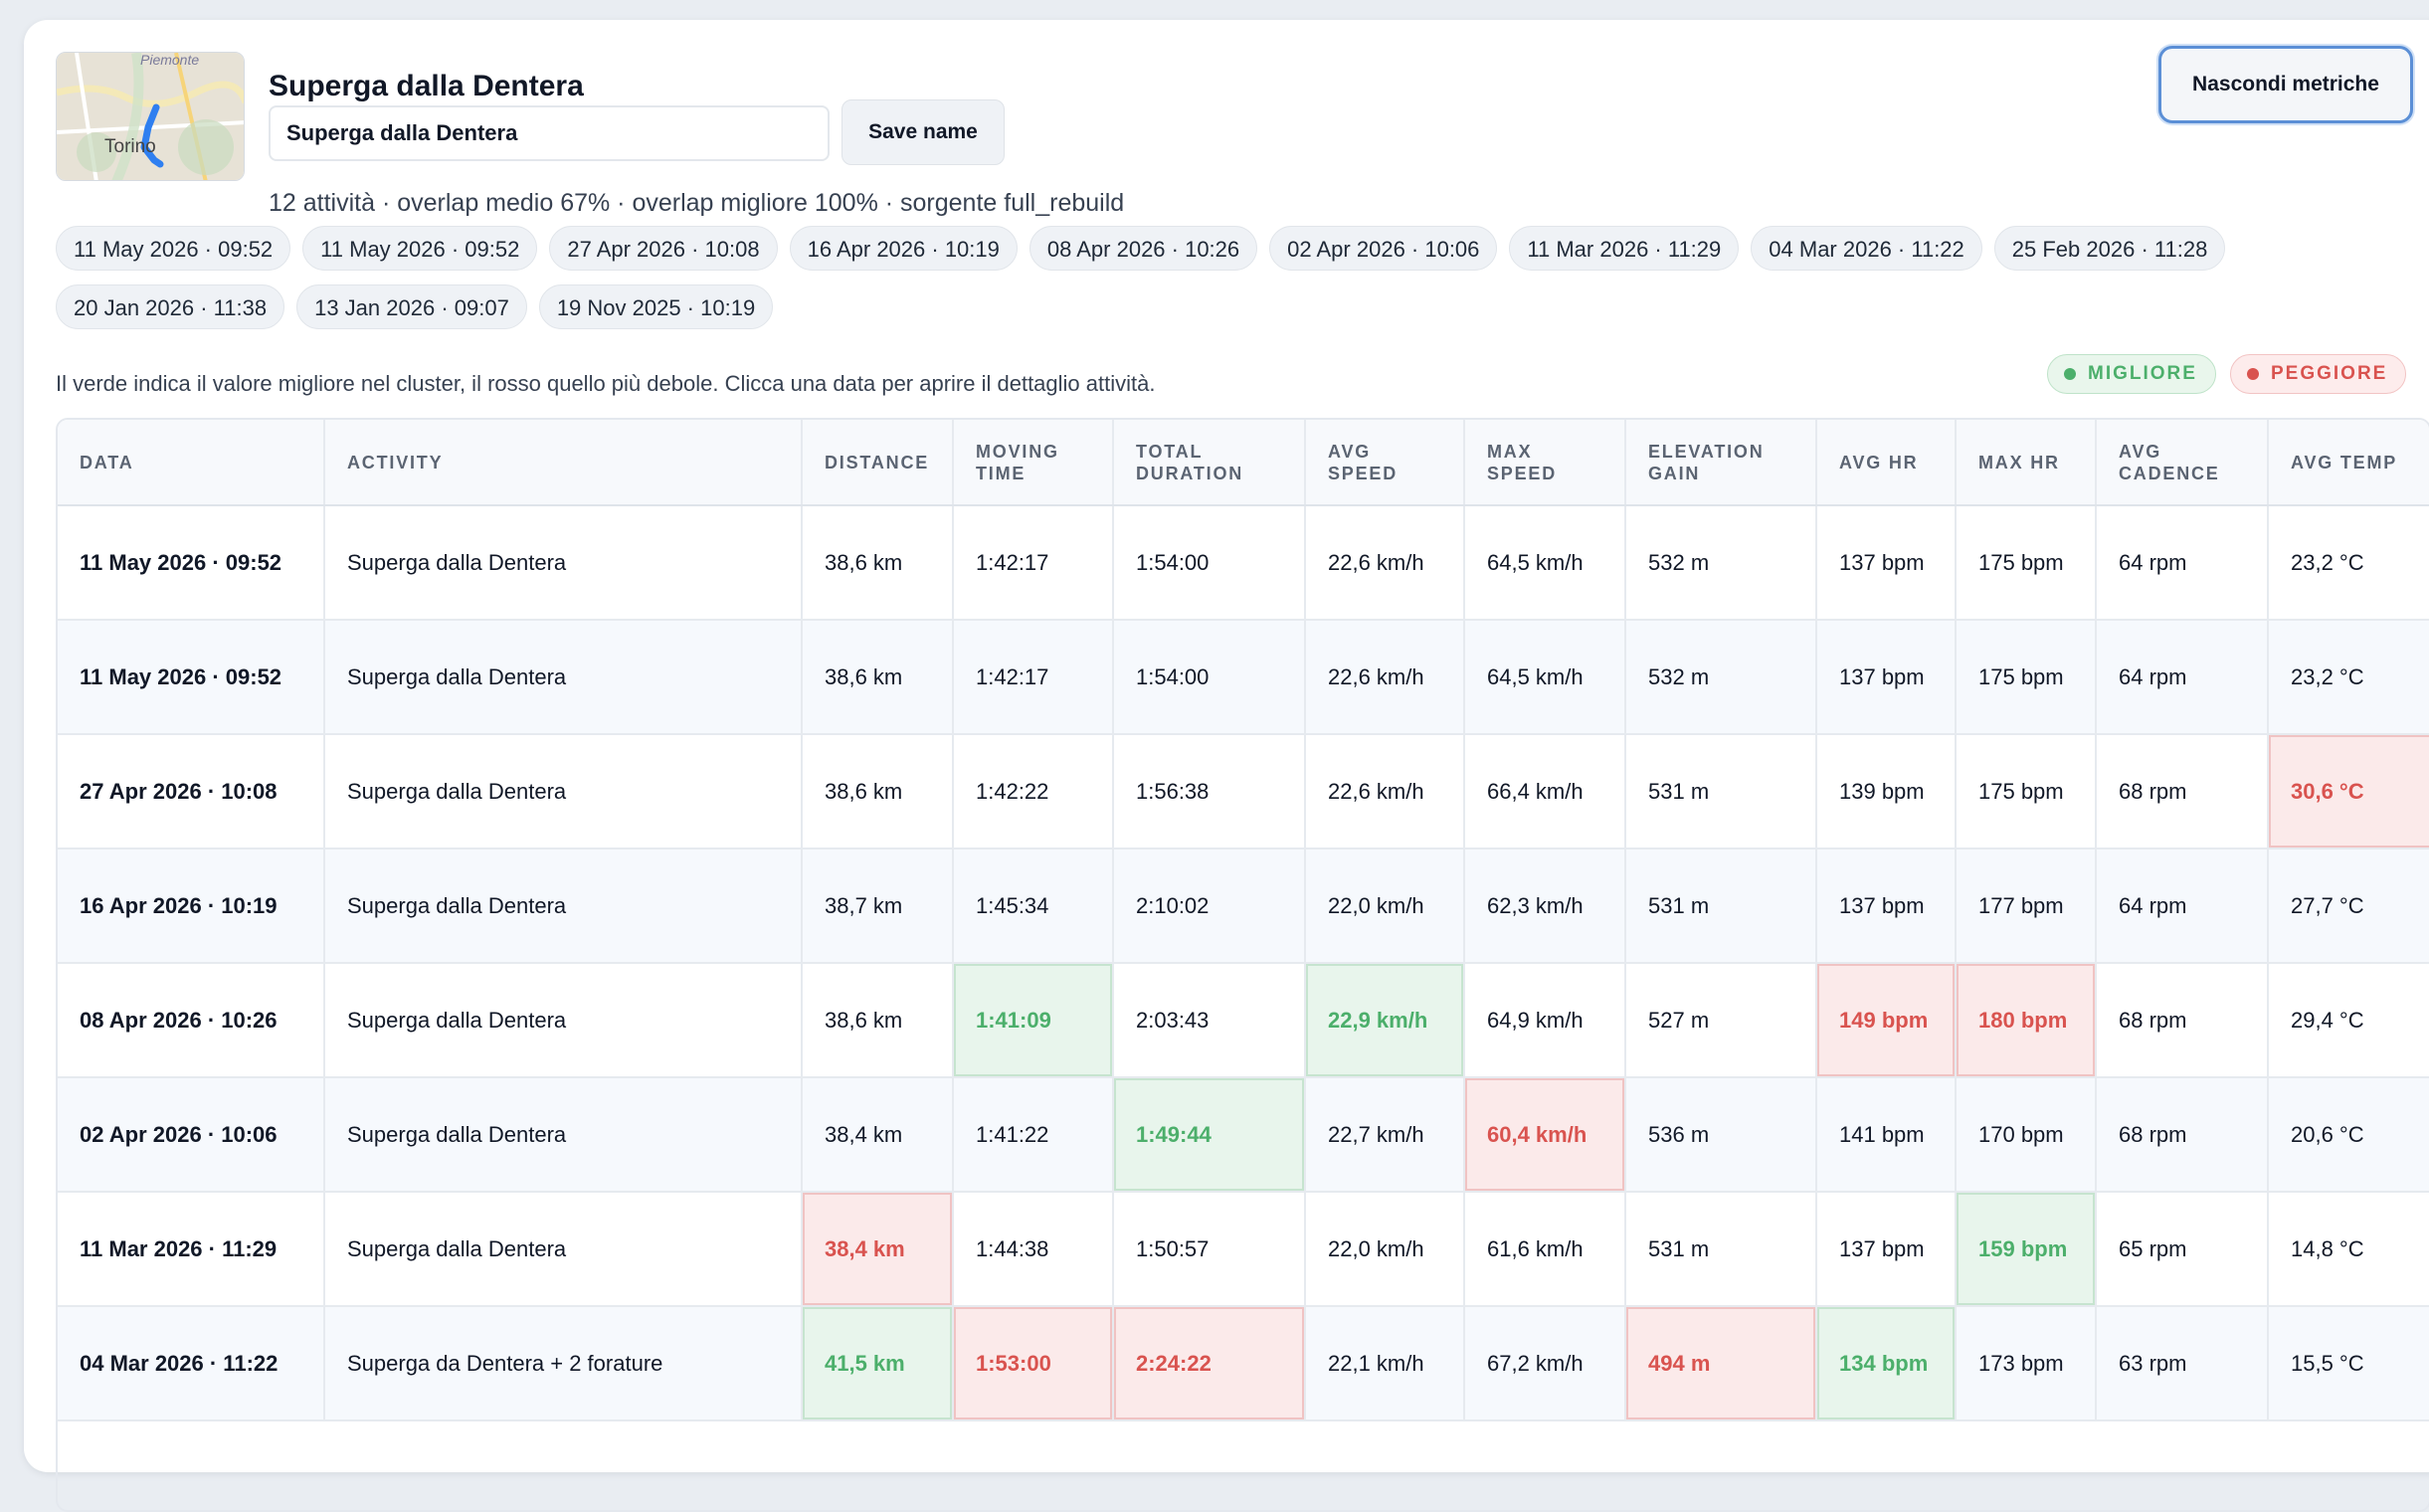 The image size is (2429, 1512). What do you see at coordinates (411, 306) in the screenshot?
I see `date-chip: 13 Jan 2026 · 09:07` at bounding box center [411, 306].